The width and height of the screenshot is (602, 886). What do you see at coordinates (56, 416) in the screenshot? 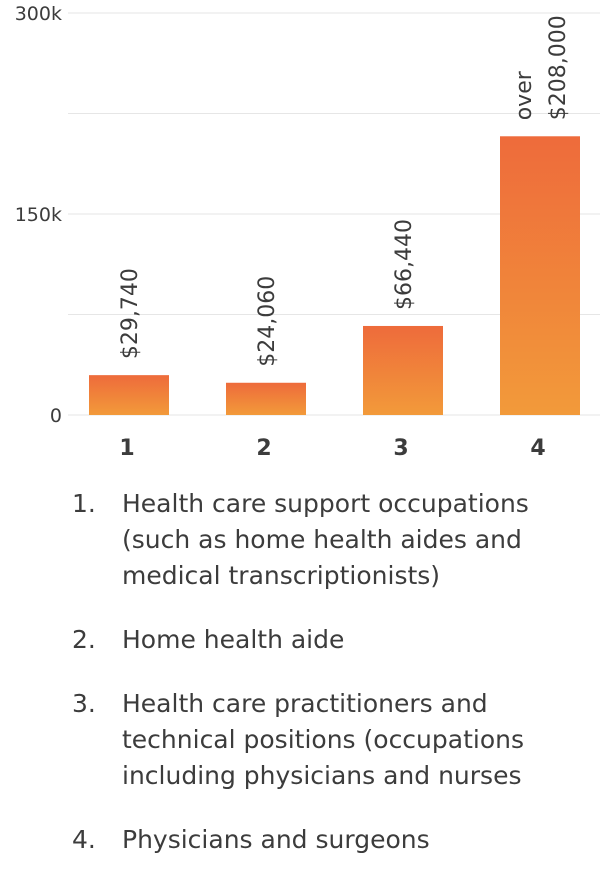
I see `y-tick-label: 0` at bounding box center [56, 416].